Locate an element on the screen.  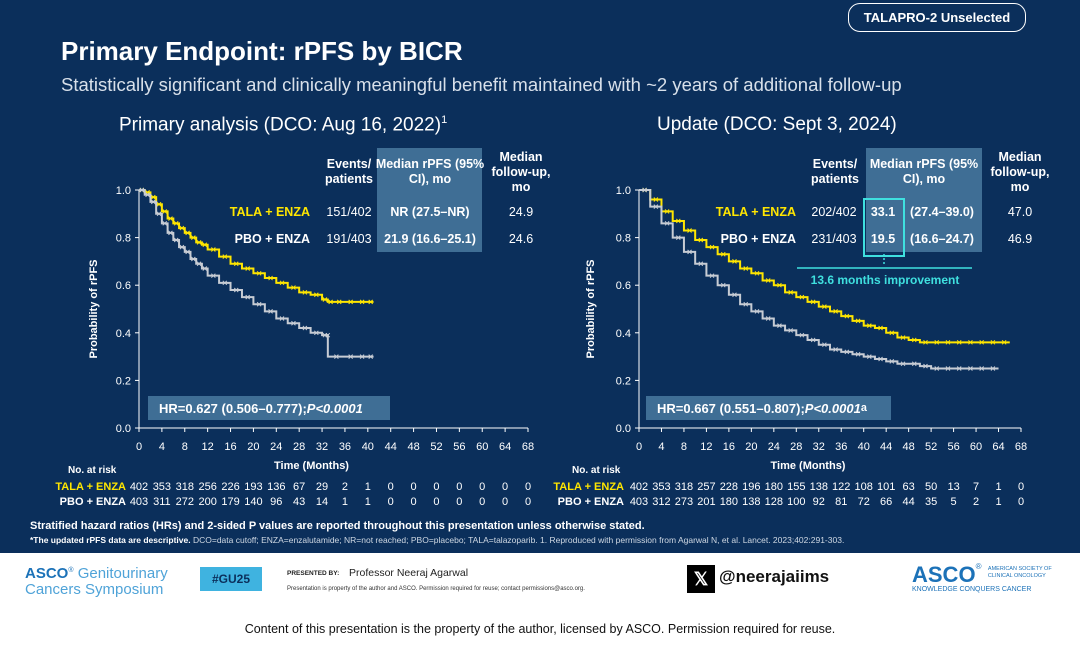
risk-number-1-0: 50 is located at coordinates (931, 487).